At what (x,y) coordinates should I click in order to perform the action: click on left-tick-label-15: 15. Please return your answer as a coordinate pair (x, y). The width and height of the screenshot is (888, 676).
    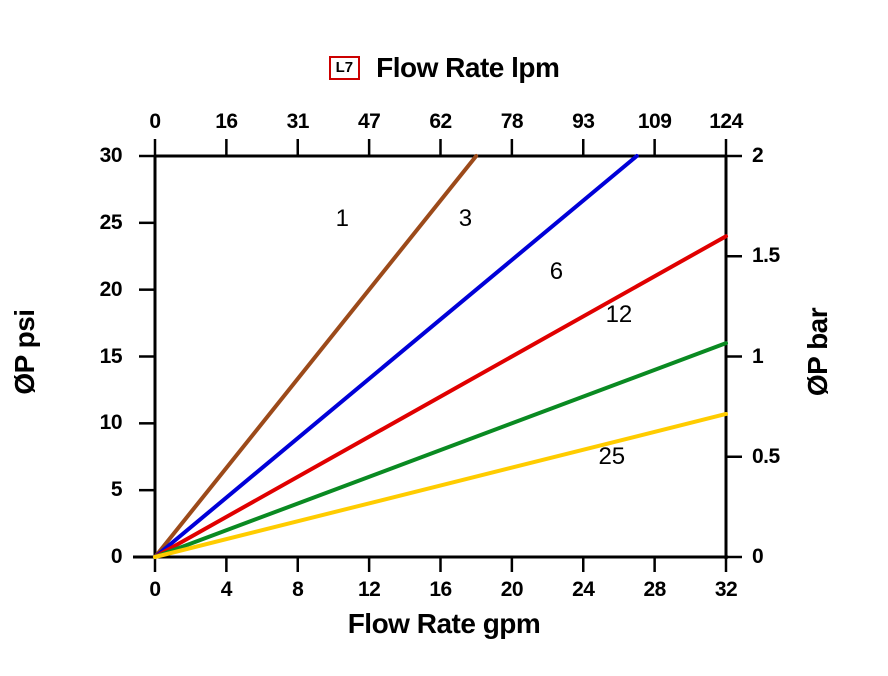
    Looking at the image, I should click on (111, 356).